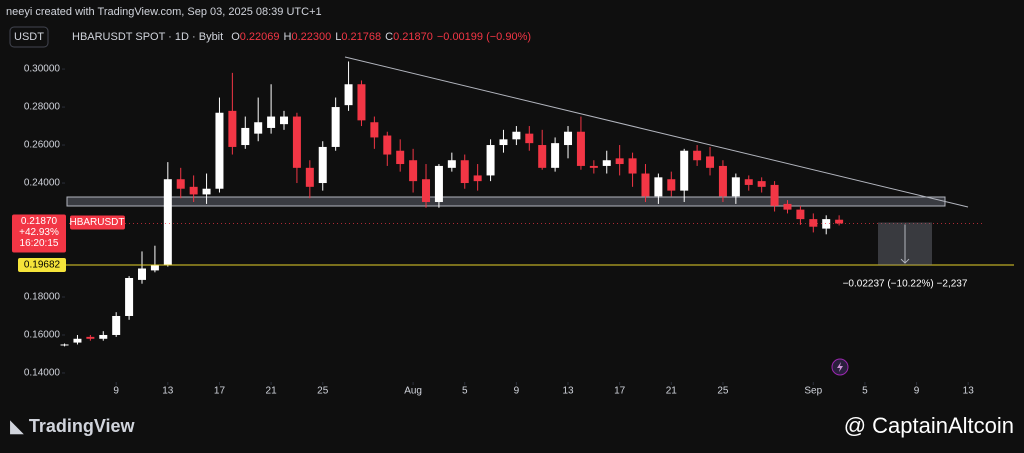 The image size is (1024, 453). I want to click on measure-label: −0.02237 (−10.22%) −2,237, so click(905, 284).